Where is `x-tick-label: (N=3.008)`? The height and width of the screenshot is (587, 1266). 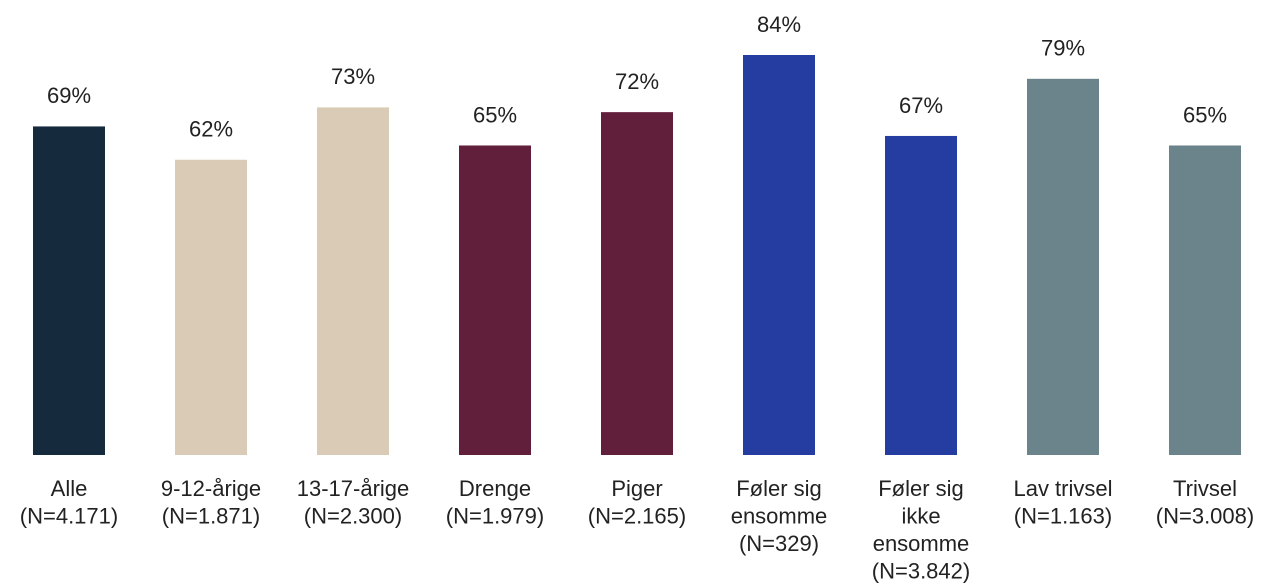 x-tick-label: (N=3.008) is located at coordinates (1205, 515).